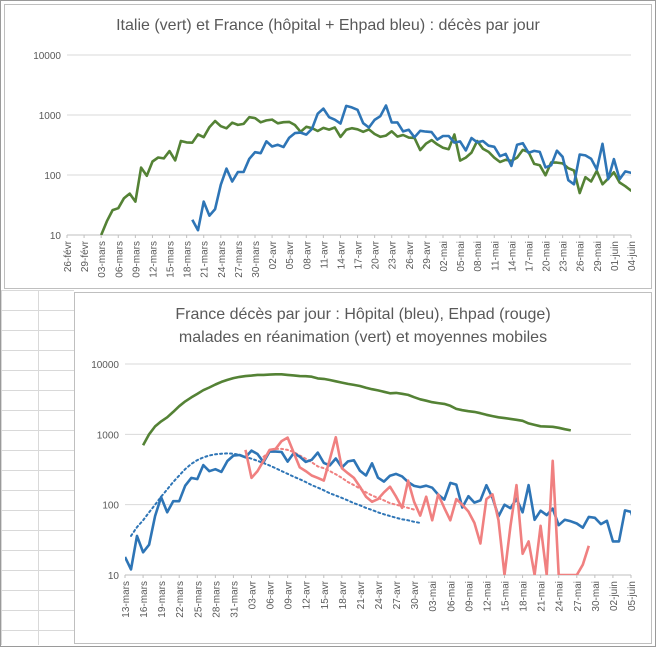 The image size is (656, 647). I want to click on chart1-xtick-label: 24-mars, so click(222, 259).